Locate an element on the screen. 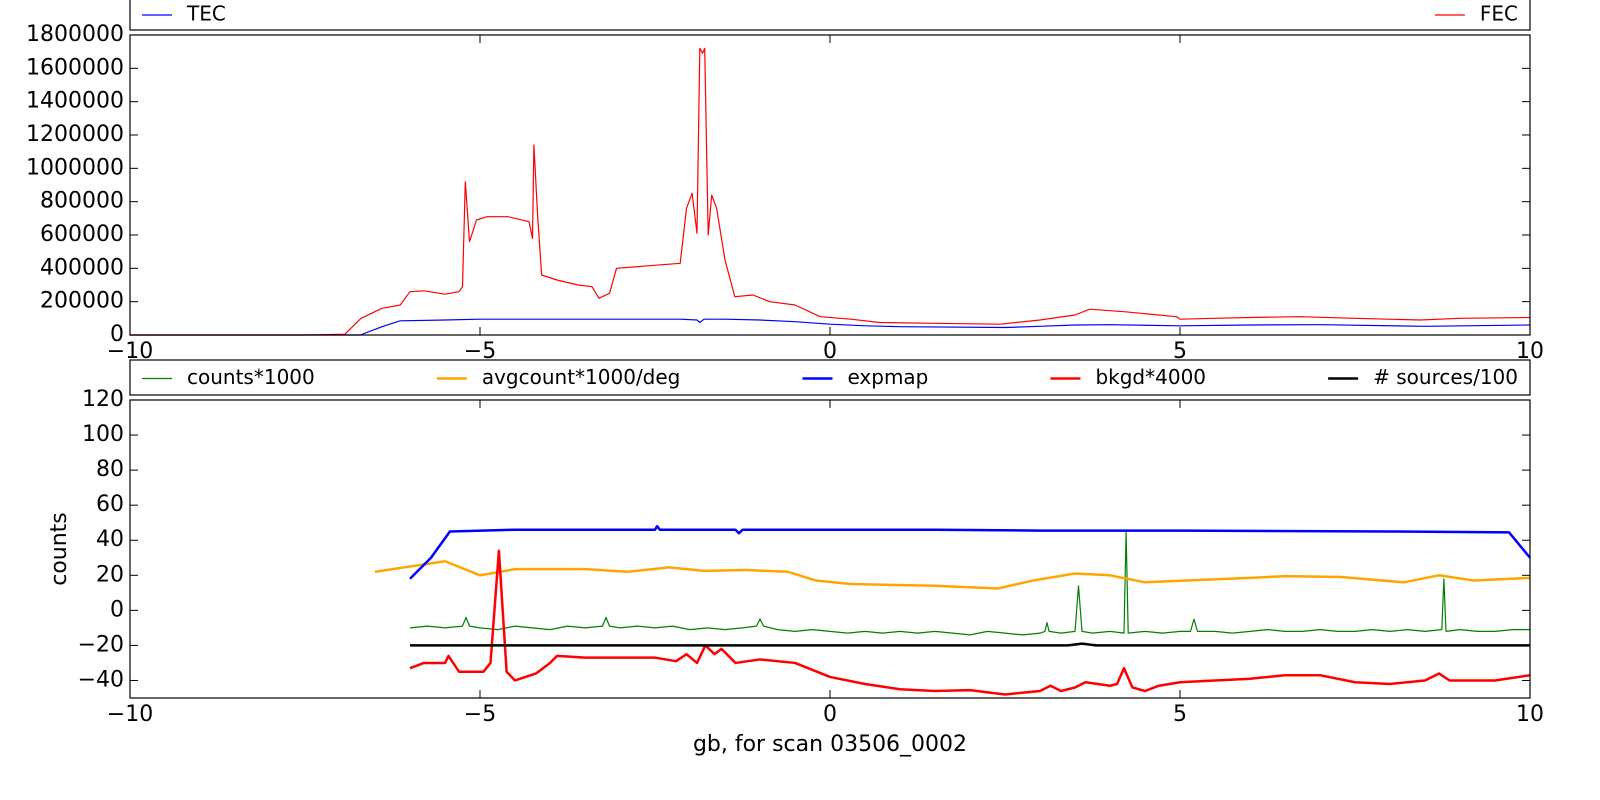 Image resolution: width=1600 pixels, height=800 pixels. y-tick-label: 1800000 is located at coordinates (75, 34).